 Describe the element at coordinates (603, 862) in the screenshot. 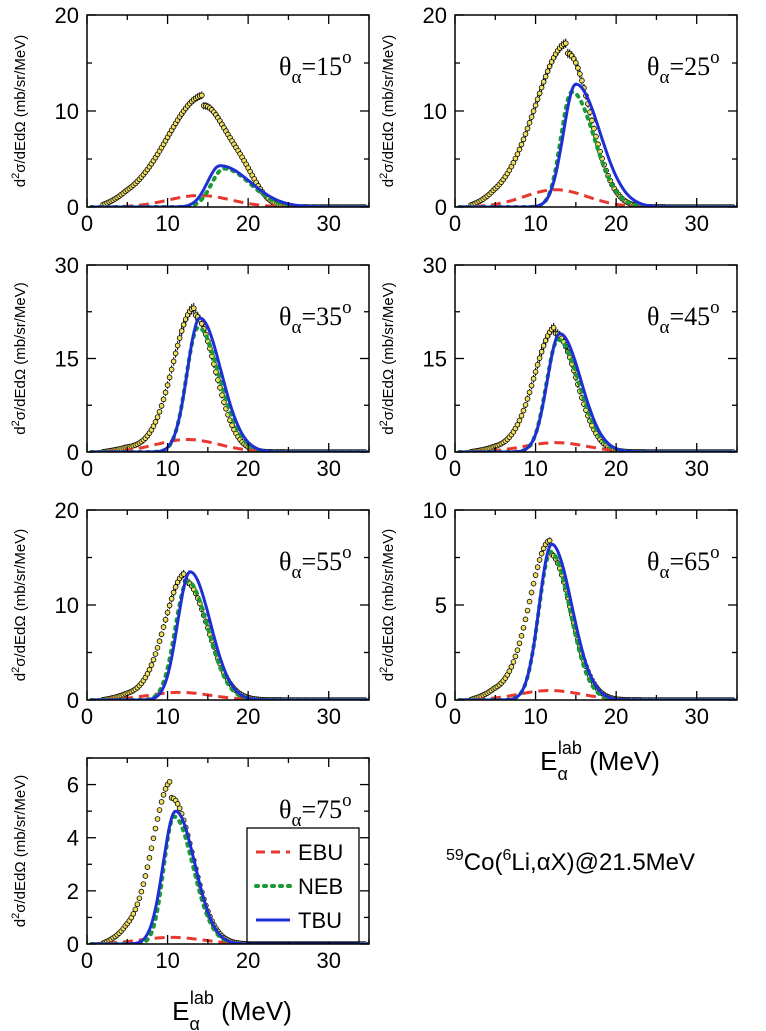

I see `reaction-rest: Li,αX)@21.5MeV` at that location.